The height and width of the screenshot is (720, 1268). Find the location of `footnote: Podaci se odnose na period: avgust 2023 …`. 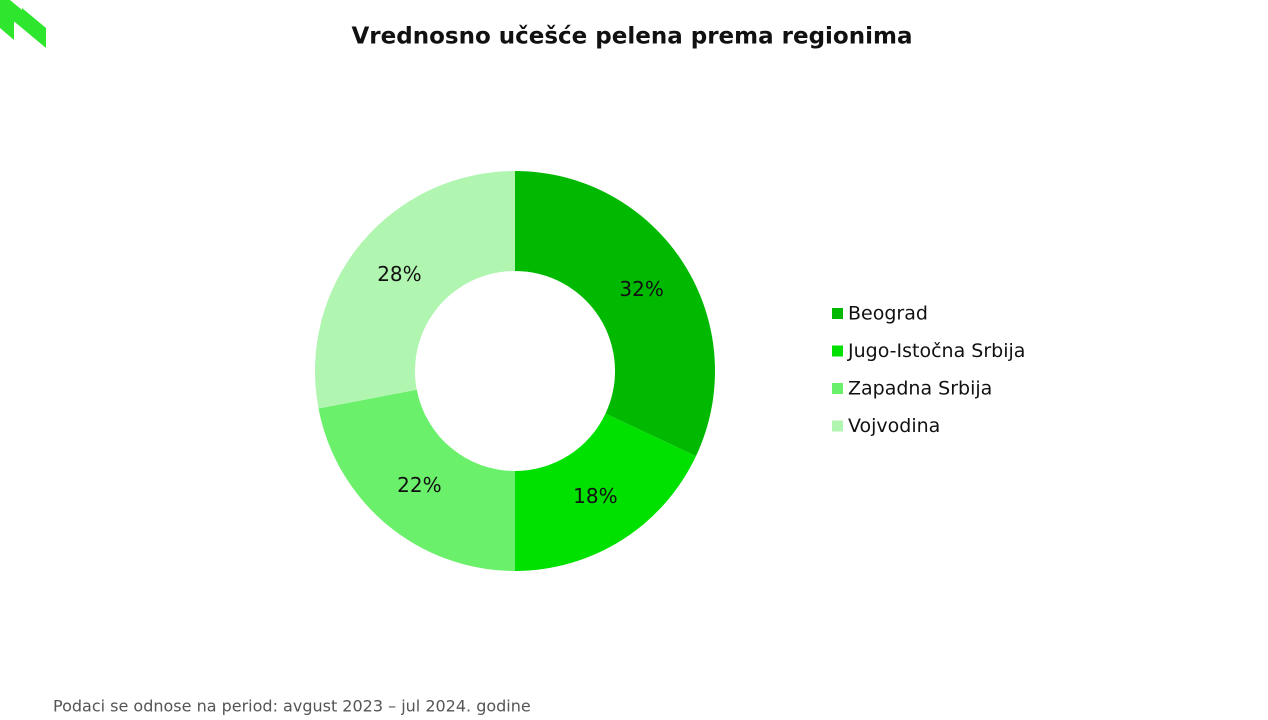

footnote: Podaci se odnose na period: avgust 2023 … is located at coordinates (292, 706).